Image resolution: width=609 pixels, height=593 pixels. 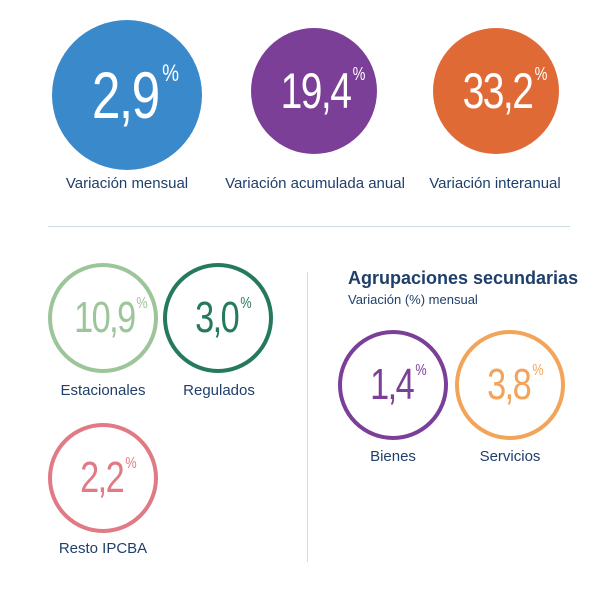 I want to click on seasonal-label: Estacionales, so click(x=103, y=390).